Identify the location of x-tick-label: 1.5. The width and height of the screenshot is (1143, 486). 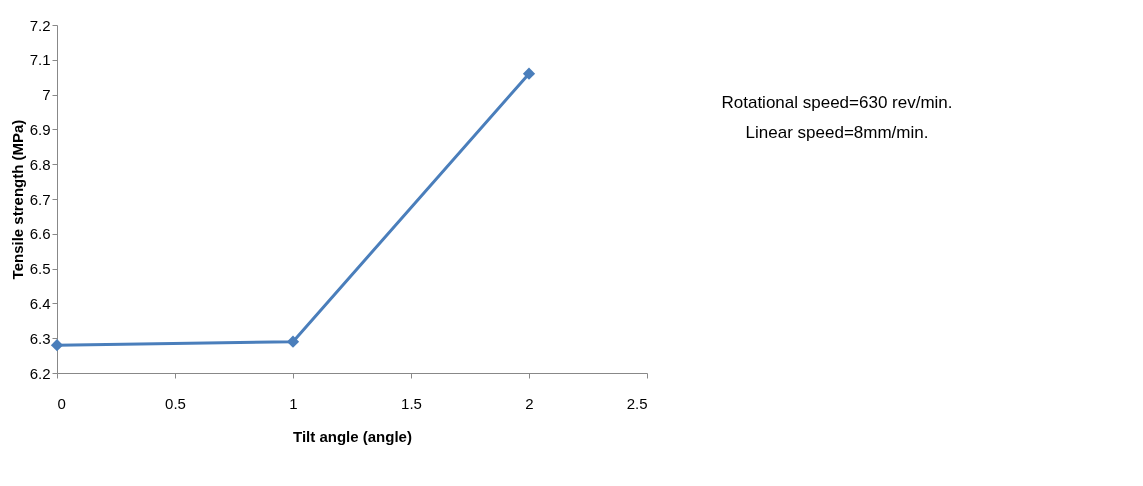
(411, 403).